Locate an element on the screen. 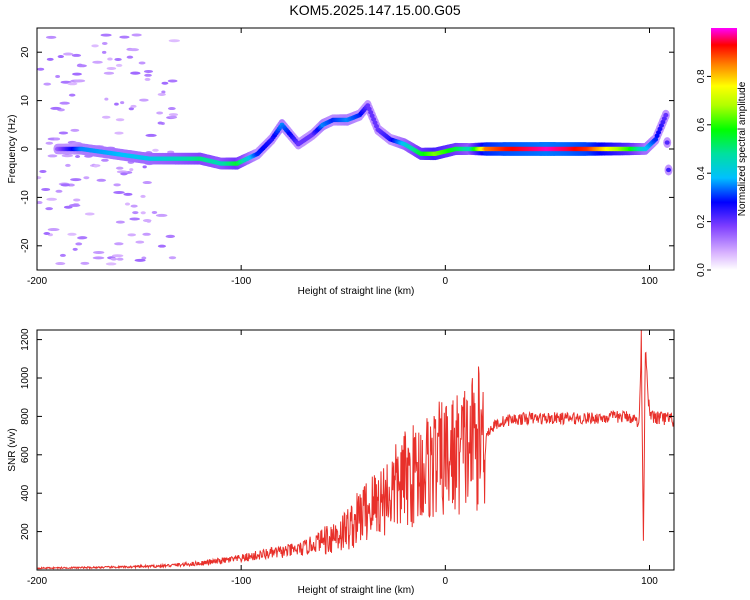 Image resolution: width=750 pixels, height=600 pixels. y-tick-label: -10 is located at coordinates (25, 197).